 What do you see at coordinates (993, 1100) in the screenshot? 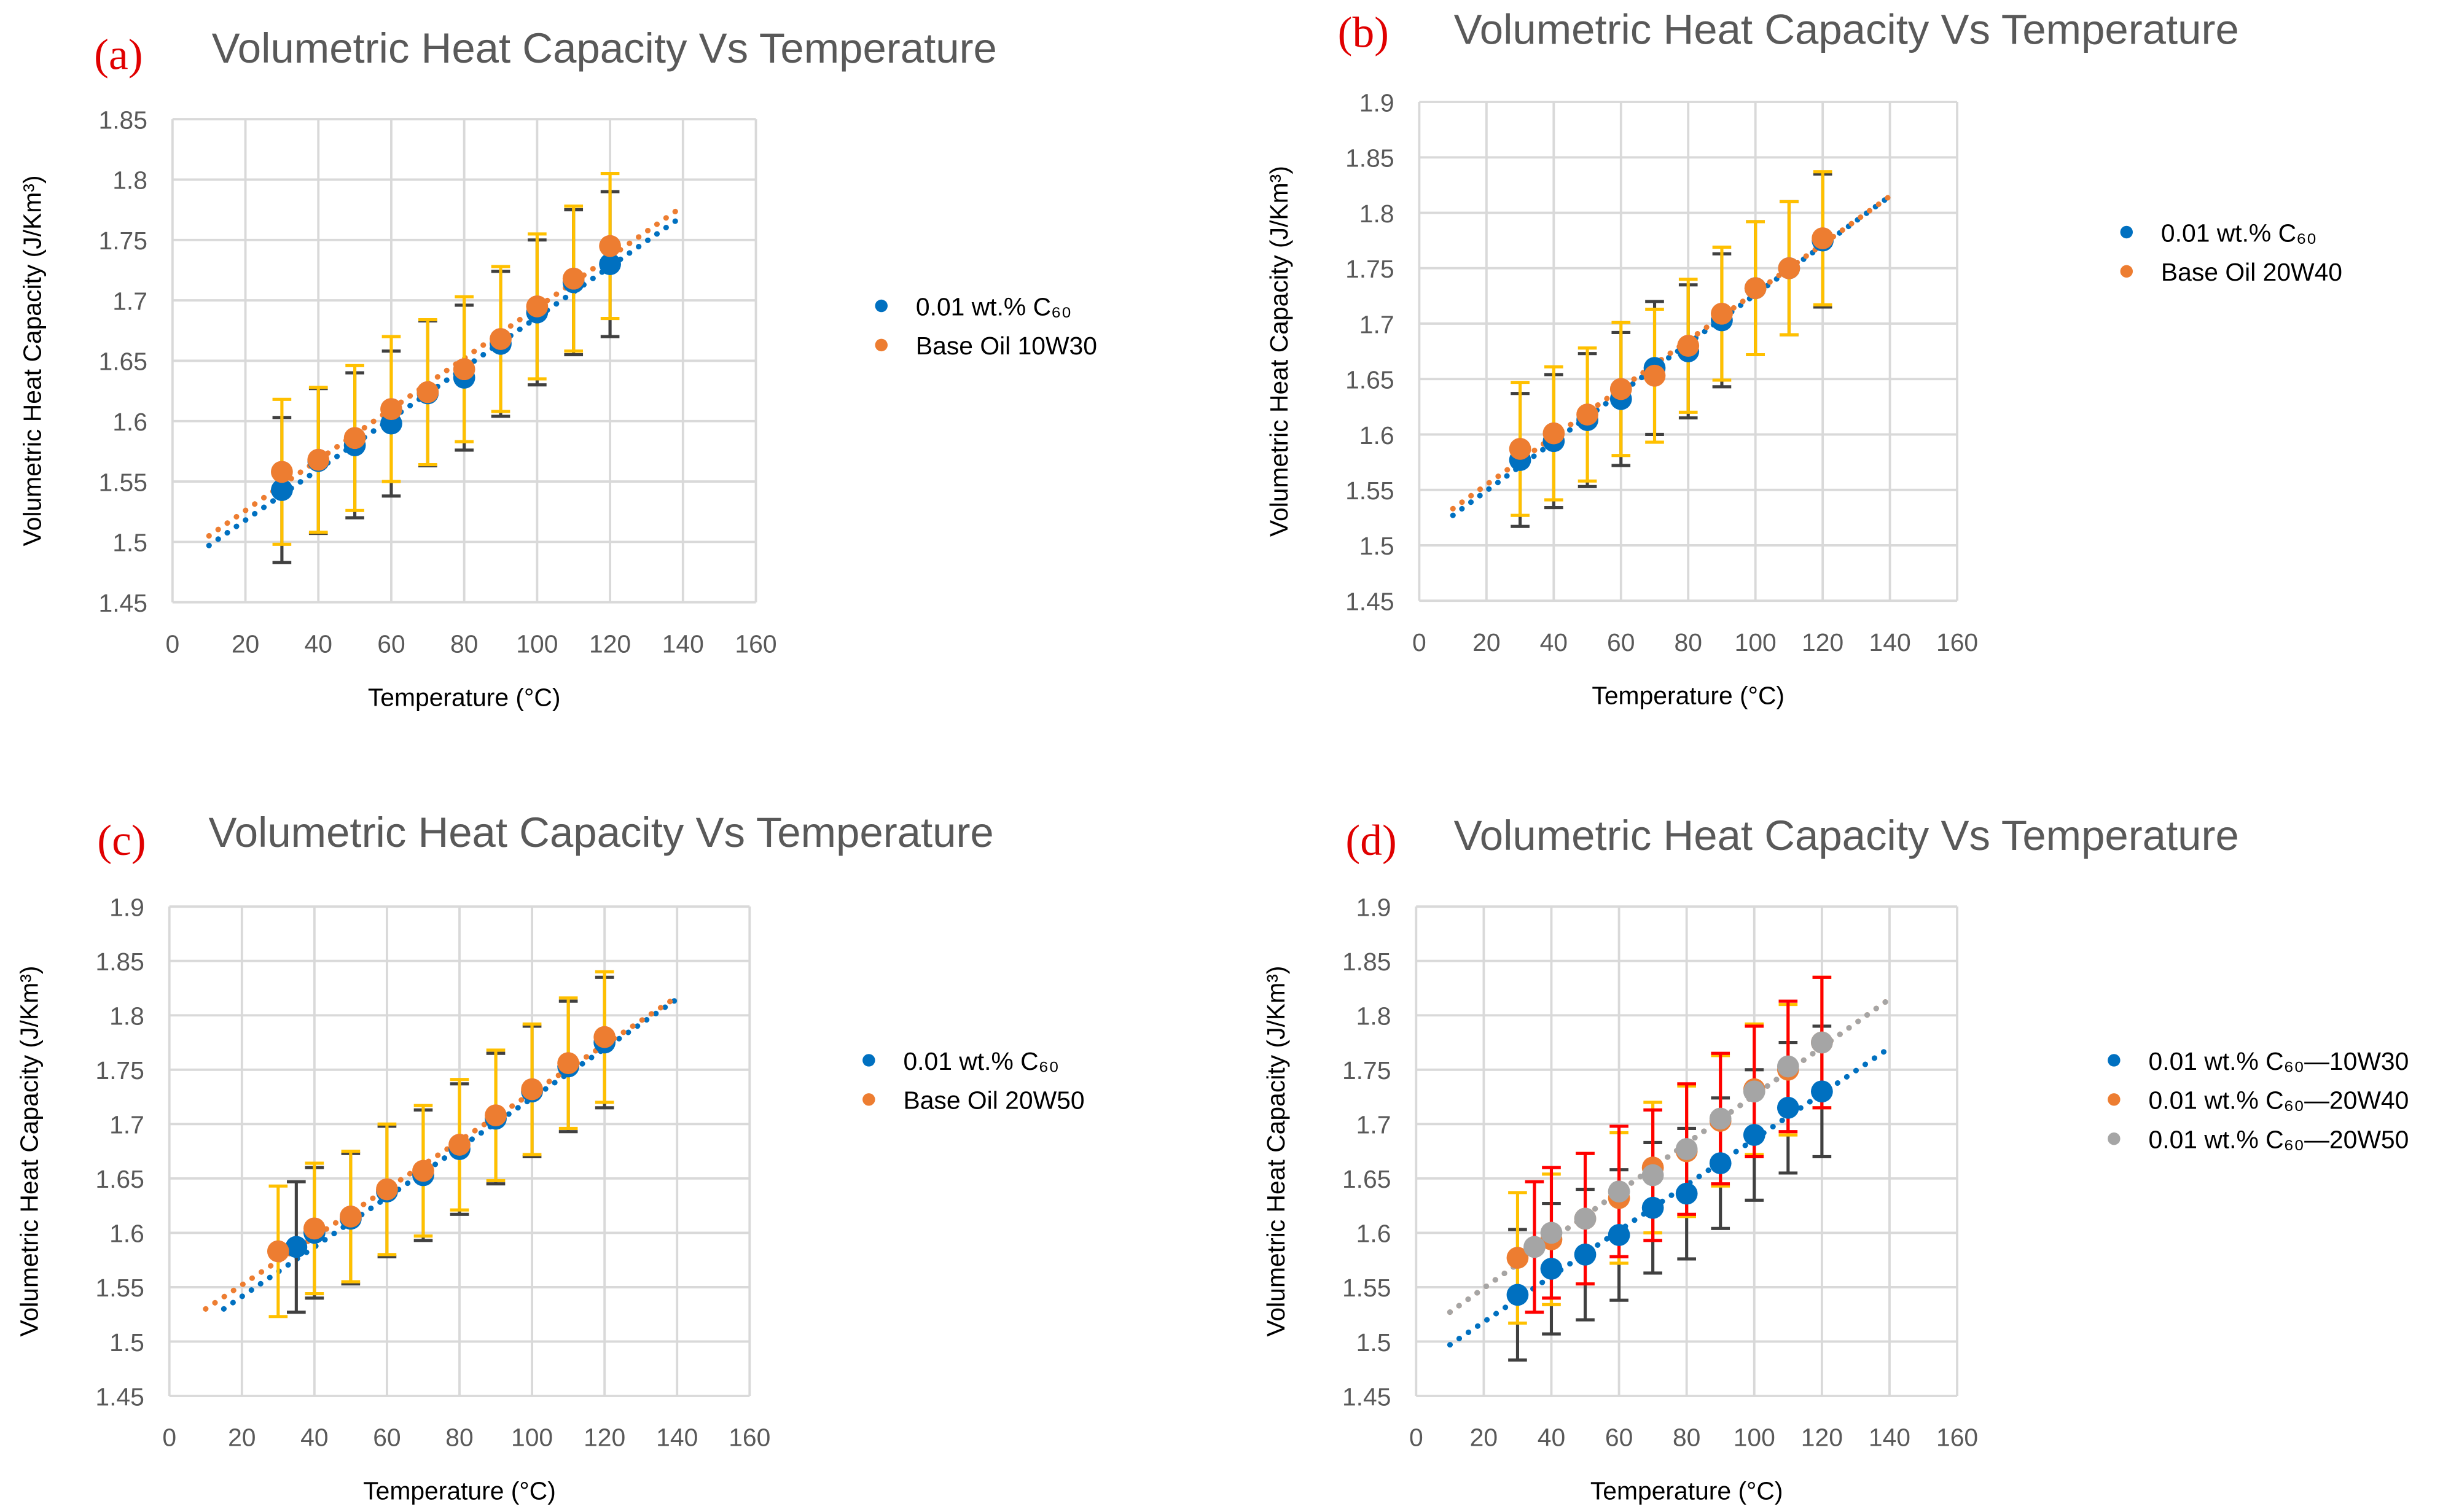
I see `legend-label: Base Oil 20W50` at bounding box center [993, 1100].